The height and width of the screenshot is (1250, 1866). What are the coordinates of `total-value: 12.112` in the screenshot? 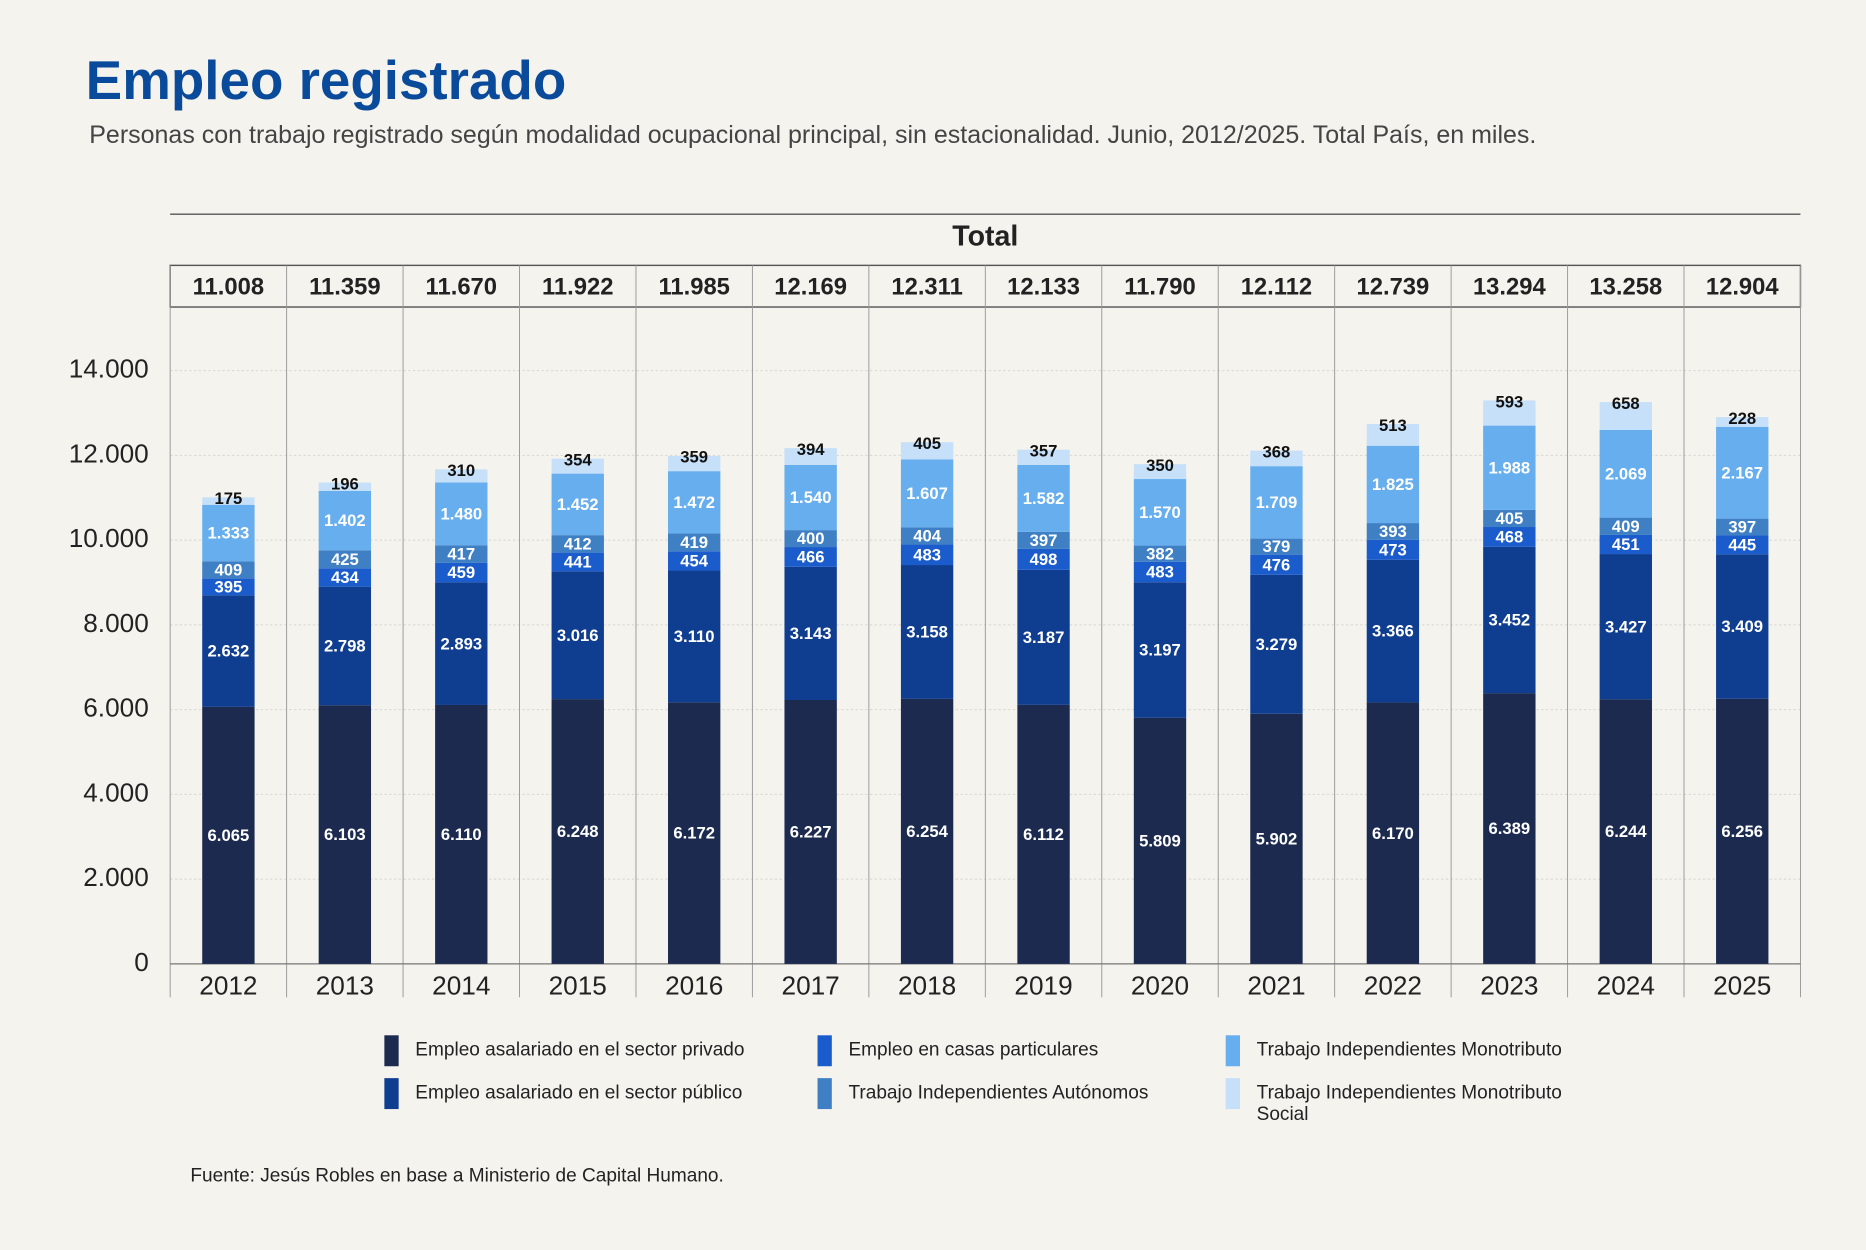 It's located at (1276, 286).